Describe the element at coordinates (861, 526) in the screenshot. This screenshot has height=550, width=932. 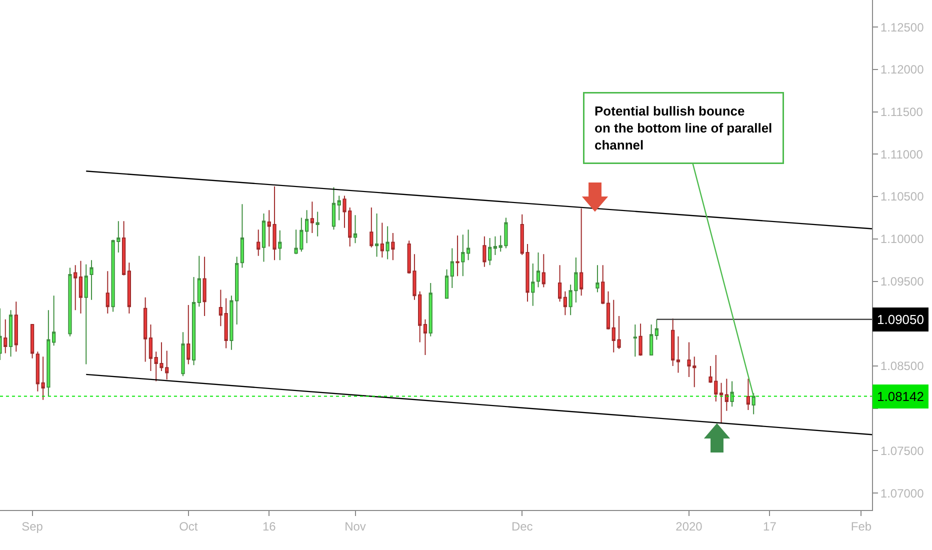
I see `x-tick-label: Feb` at that location.